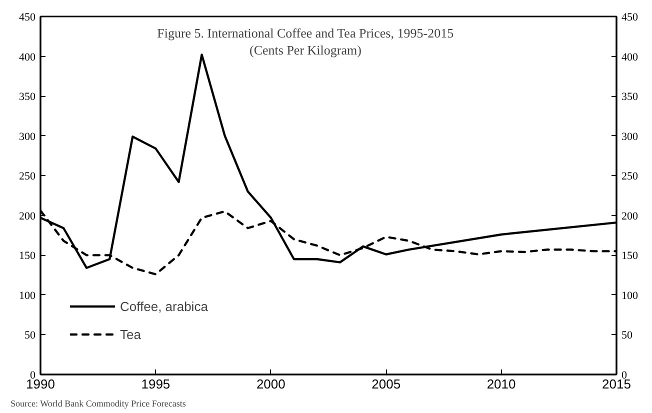  I want to click on x-tick-label: 2005, so click(386, 384).